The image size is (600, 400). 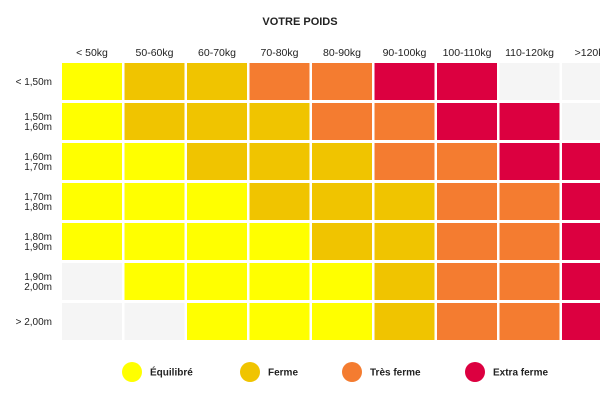 I want to click on column-label: >120kg, so click(x=587, y=53).